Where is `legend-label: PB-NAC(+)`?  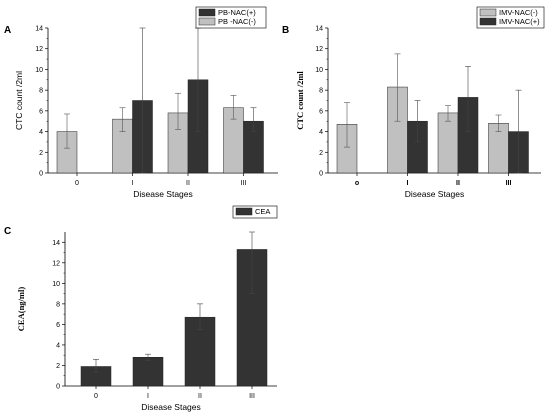 legend-label: PB-NAC(+) is located at coordinates (237, 12).